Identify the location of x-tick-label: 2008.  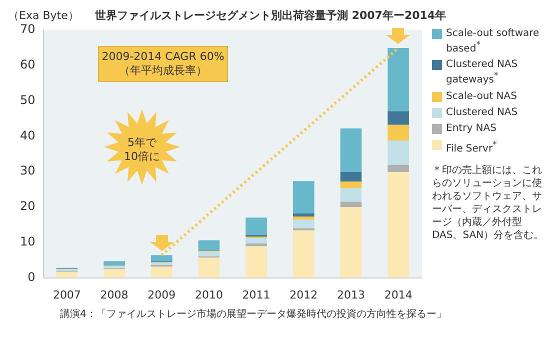
(114, 295).